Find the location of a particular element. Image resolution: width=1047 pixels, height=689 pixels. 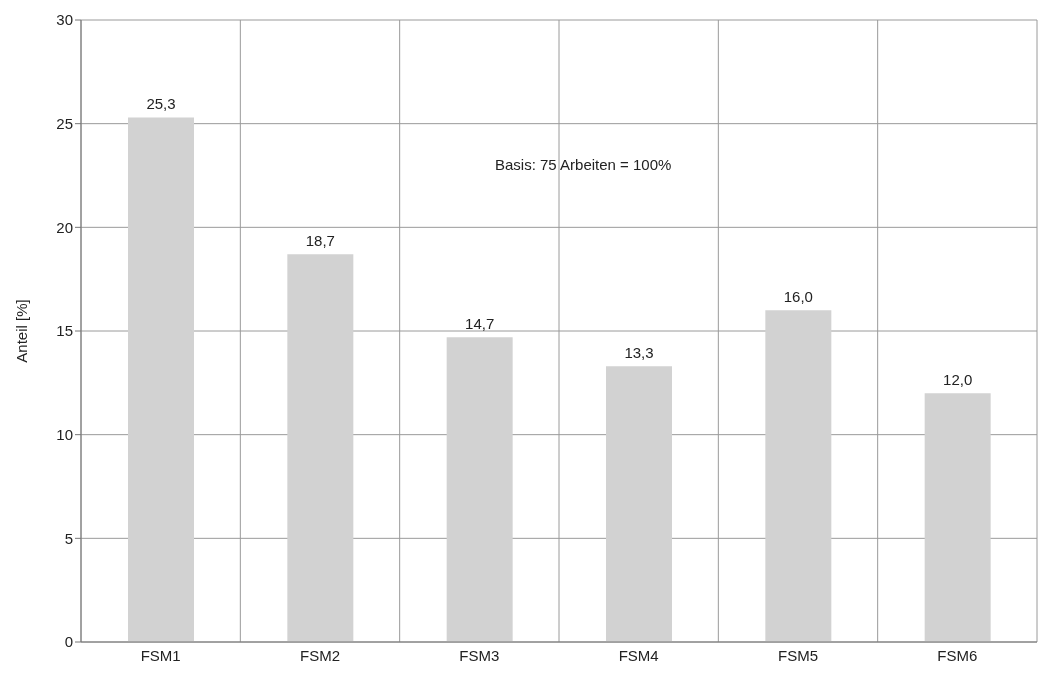

x-tick-label: FSM1 is located at coordinates (160, 655).